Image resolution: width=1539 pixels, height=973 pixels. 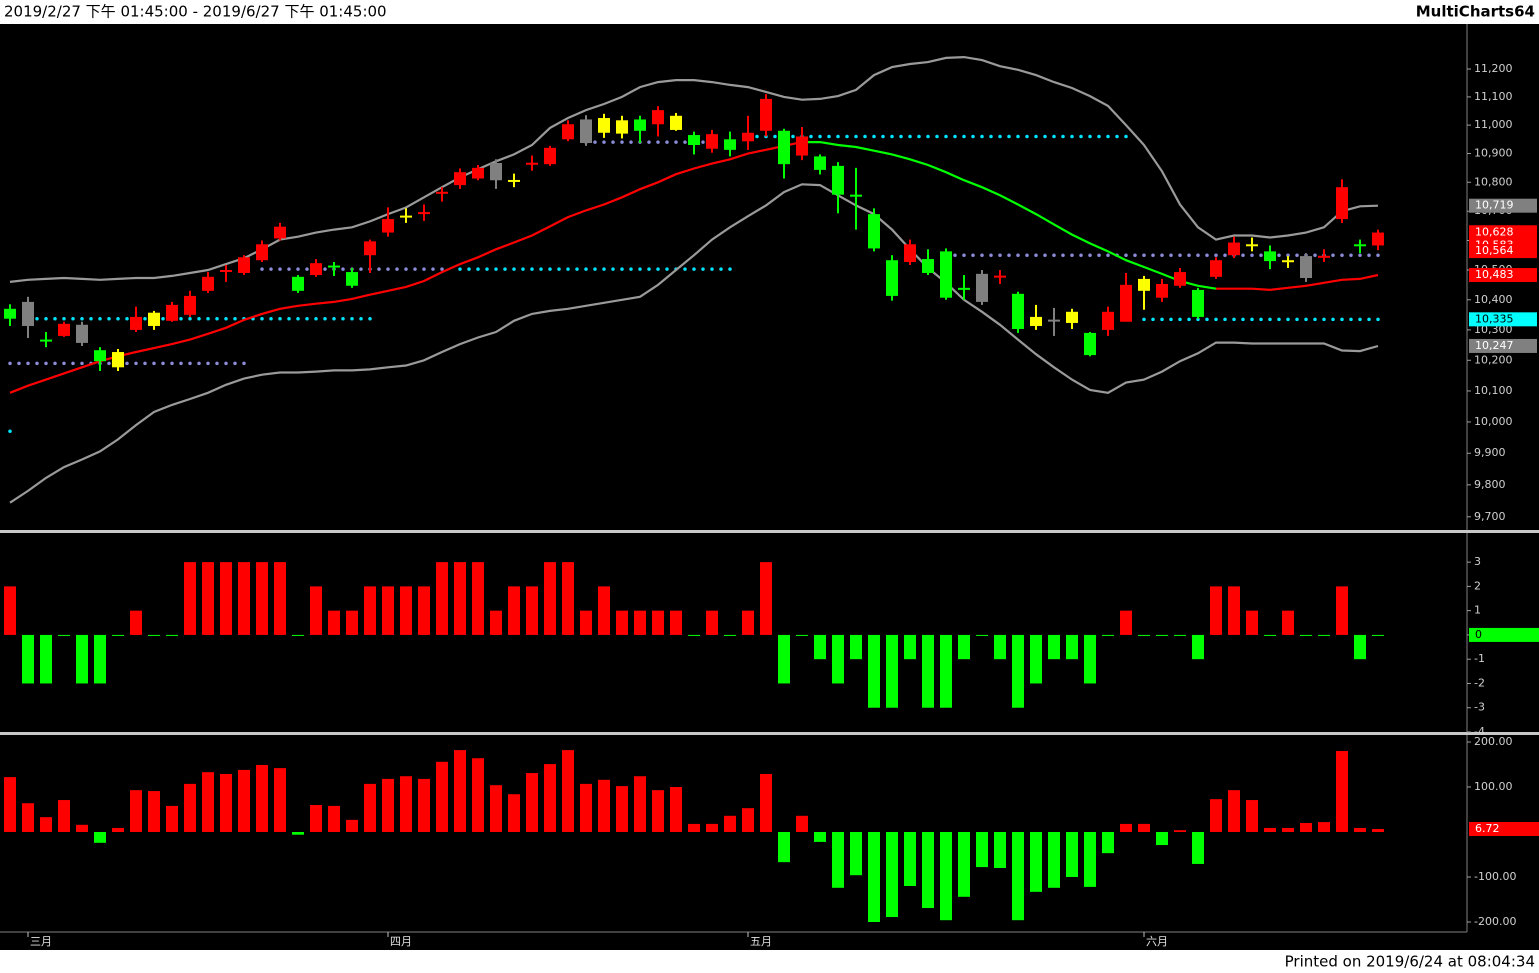 What do you see at coordinates (1477, 561) in the screenshot?
I see `y-tick-label: 3` at bounding box center [1477, 561].